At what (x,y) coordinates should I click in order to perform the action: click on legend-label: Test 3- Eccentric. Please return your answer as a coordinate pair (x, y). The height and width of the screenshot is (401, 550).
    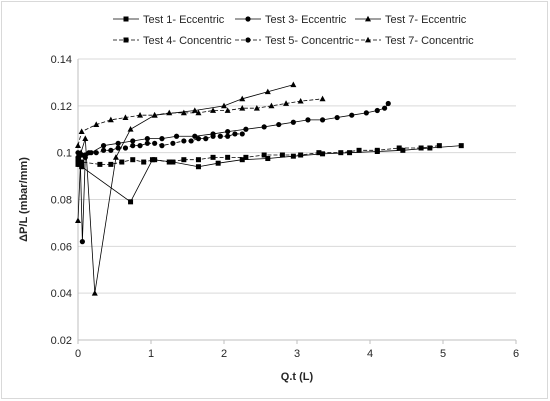
    Looking at the image, I should click on (306, 20).